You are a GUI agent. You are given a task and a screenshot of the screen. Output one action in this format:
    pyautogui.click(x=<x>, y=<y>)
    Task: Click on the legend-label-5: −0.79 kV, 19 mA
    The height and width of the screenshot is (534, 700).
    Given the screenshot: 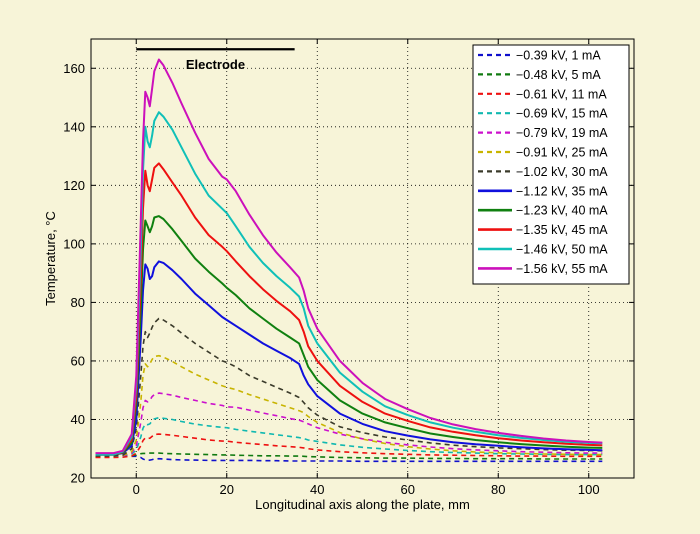 What is the action you would take?
    pyautogui.click(x=562, y=133)
    